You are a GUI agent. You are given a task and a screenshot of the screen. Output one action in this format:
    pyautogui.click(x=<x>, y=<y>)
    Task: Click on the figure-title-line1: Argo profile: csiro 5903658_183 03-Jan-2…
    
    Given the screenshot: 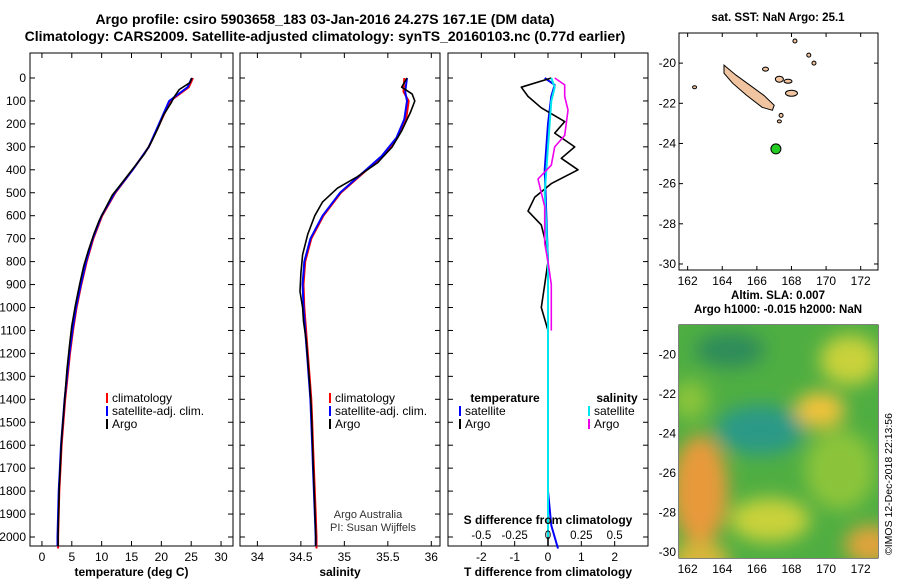 What is the action you would take?
    pyautogui.click(x=325, y=19)
    